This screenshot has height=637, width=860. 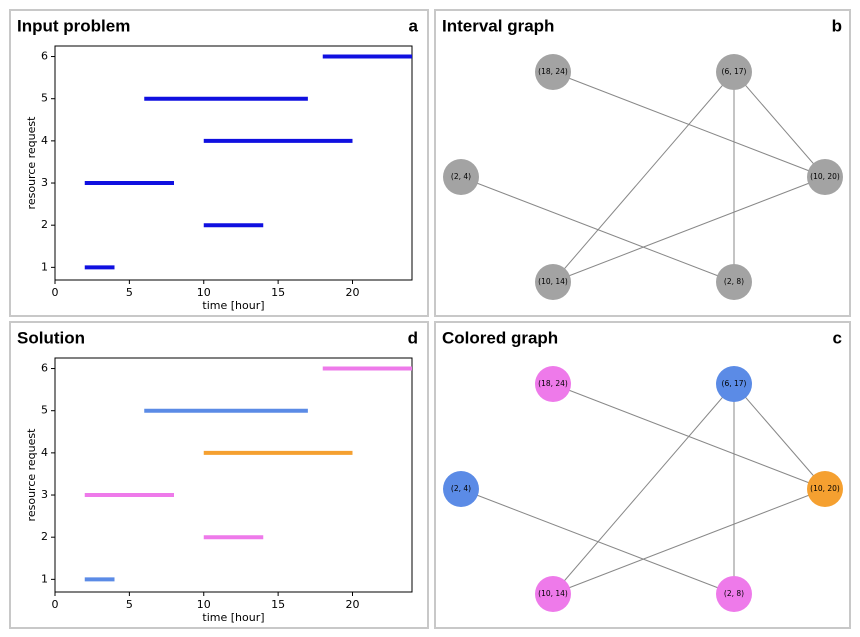 What do you see at coordinates (498, 25) in the screenshot?
I see `panel-title: Interval graph` at bounding box center [498, 25].